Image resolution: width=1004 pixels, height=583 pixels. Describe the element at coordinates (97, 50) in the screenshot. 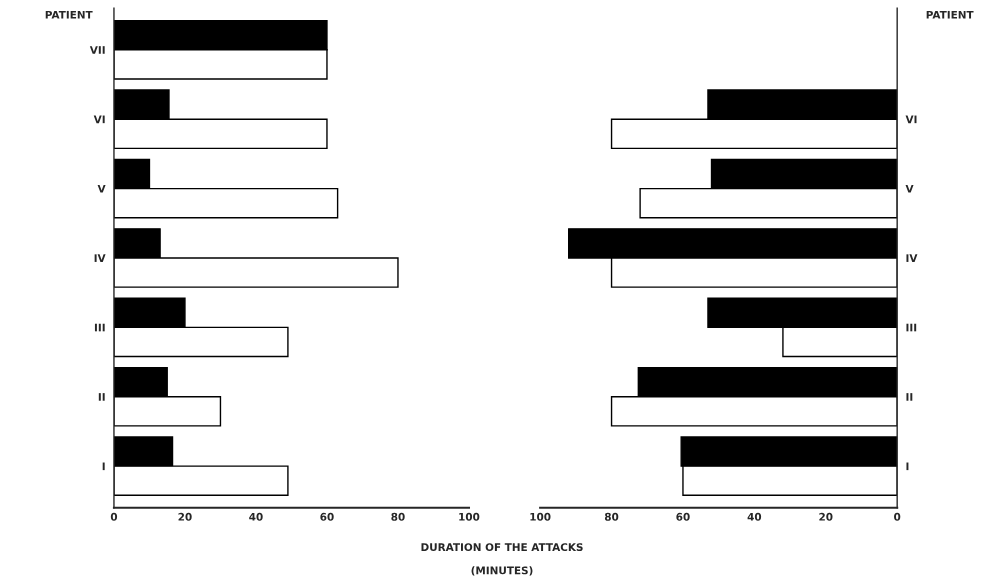

I see `y-tick-label: VII` at that location.